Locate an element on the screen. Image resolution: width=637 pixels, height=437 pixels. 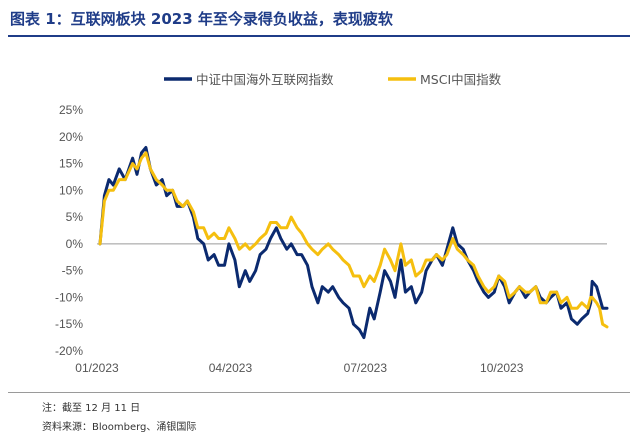
source-note: 资料来源：Bloomberg、涌银国际 is located at coordinates (119, 427).